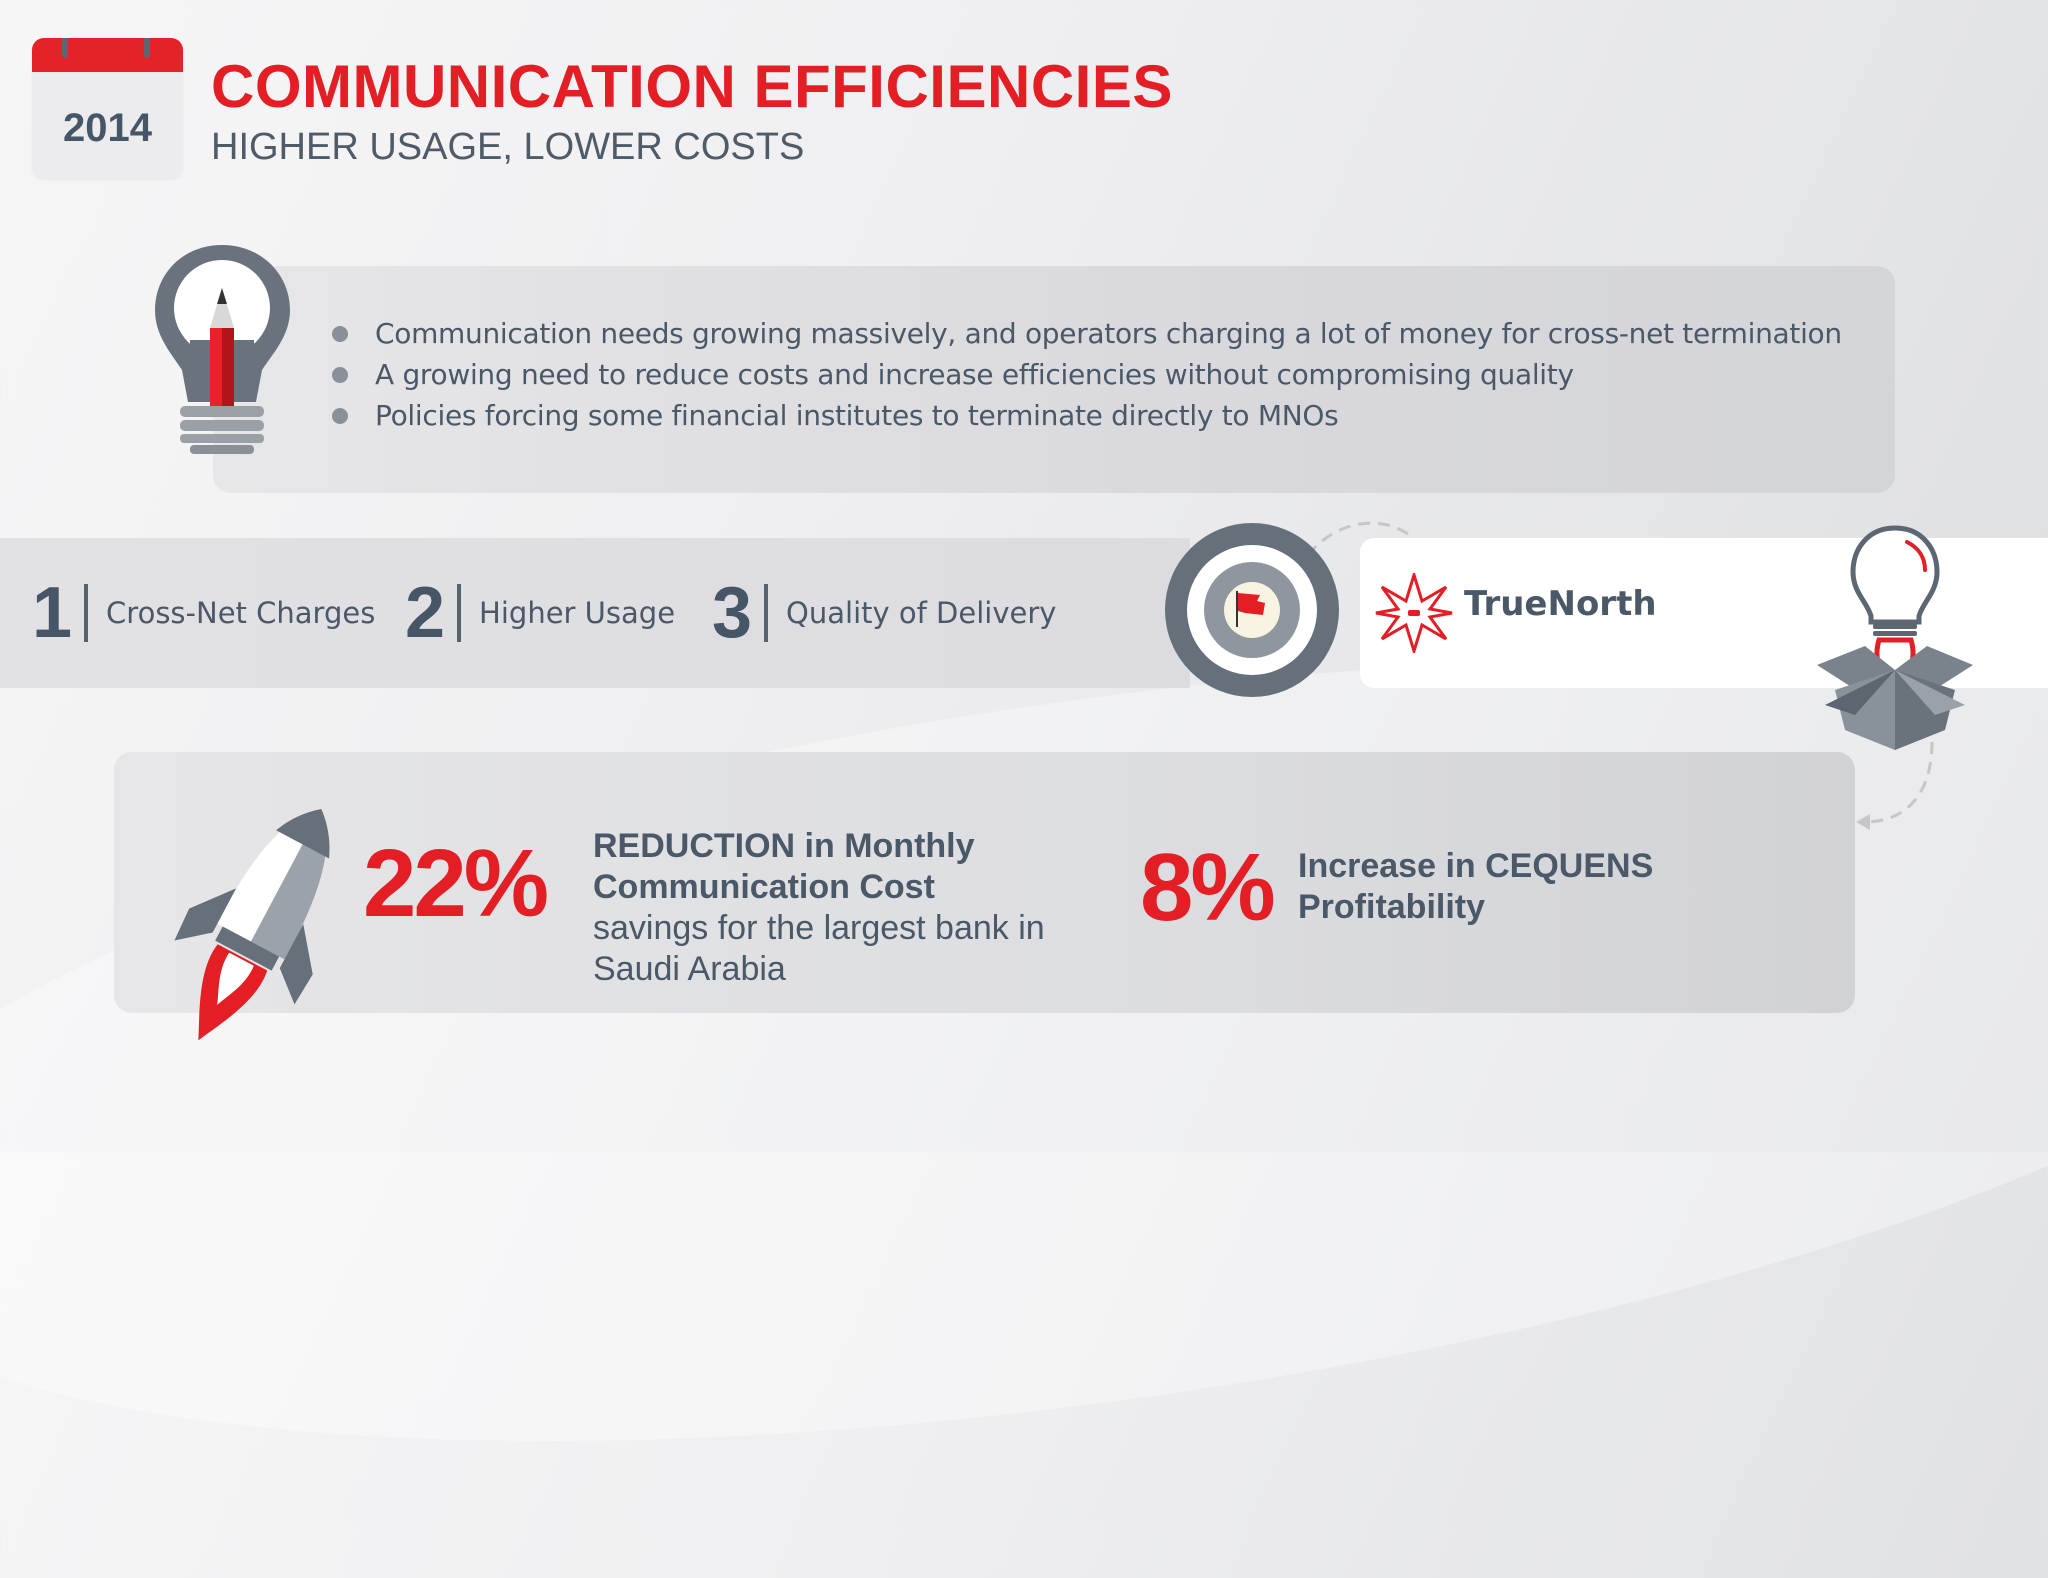  What do you see at coordinates (1476, 866) in the screenshot?
I see `stat-headline: Increase in CEQUENS` at bounding box center [1476, 866].